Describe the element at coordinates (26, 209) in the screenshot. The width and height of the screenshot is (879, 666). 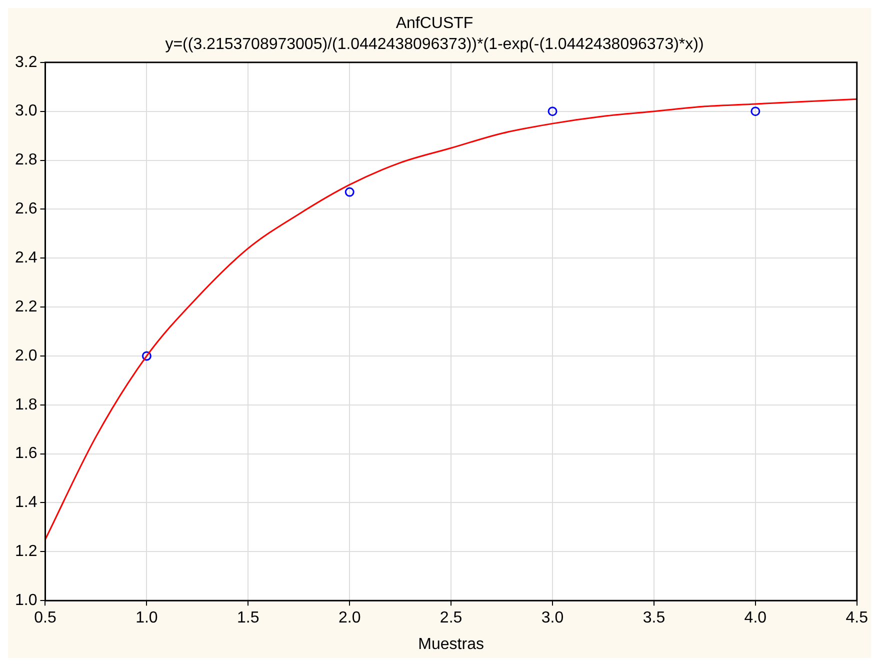
I see `y-tick-label: 2.6` at that location.